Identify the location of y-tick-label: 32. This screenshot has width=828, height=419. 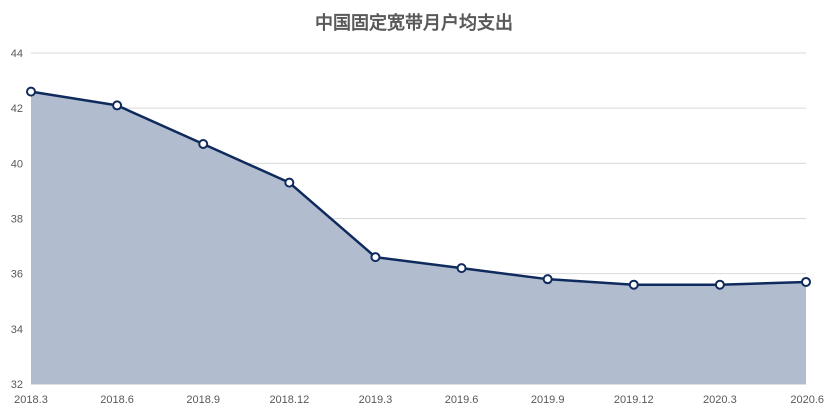
(17, 385).